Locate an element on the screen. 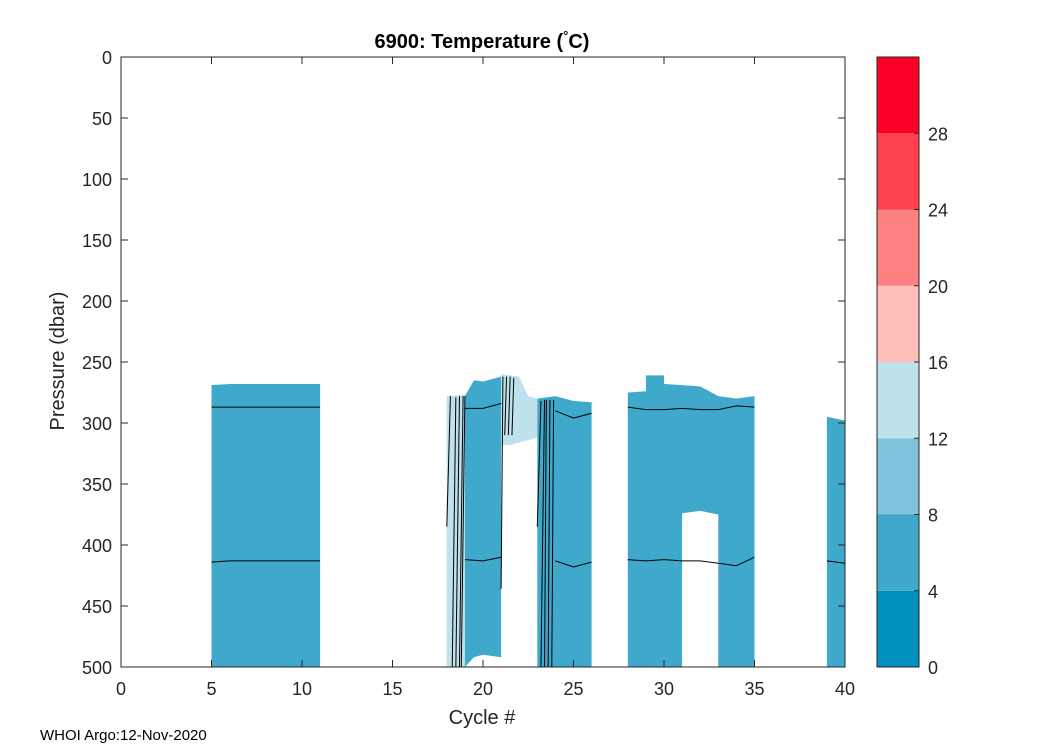 This screenshot has height=750, width=1050. y-tick-label: 300 is located at coordinates (97, 424).